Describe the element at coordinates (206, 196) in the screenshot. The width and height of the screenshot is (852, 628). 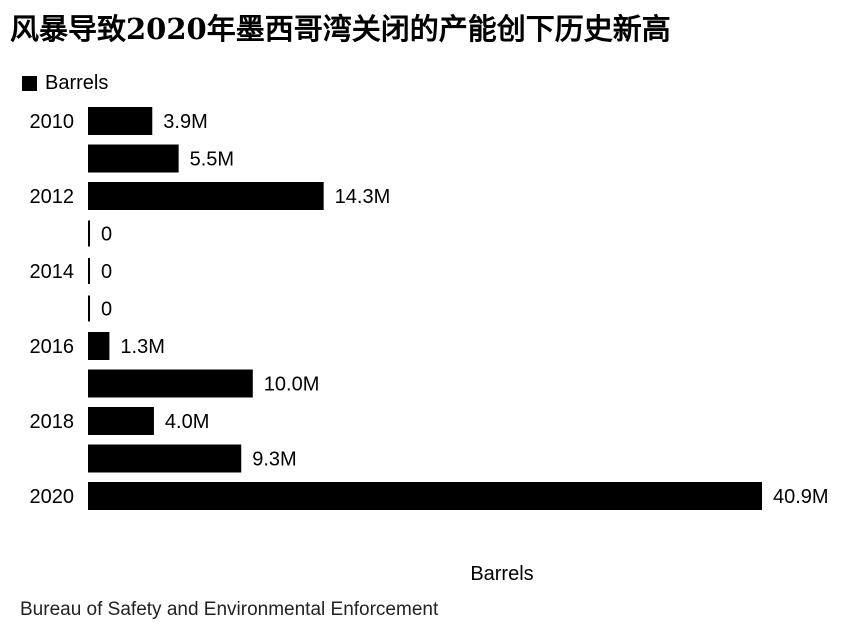
I see `bar-2012` at that location.